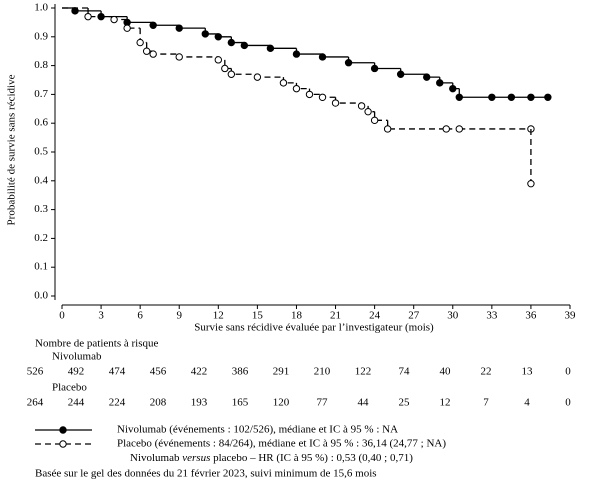 The width and height of the screenshot is (589, 487). Describe the element at coordinates (453, 316) in the screenshot. I see `x-tick-label: 30` at that location.